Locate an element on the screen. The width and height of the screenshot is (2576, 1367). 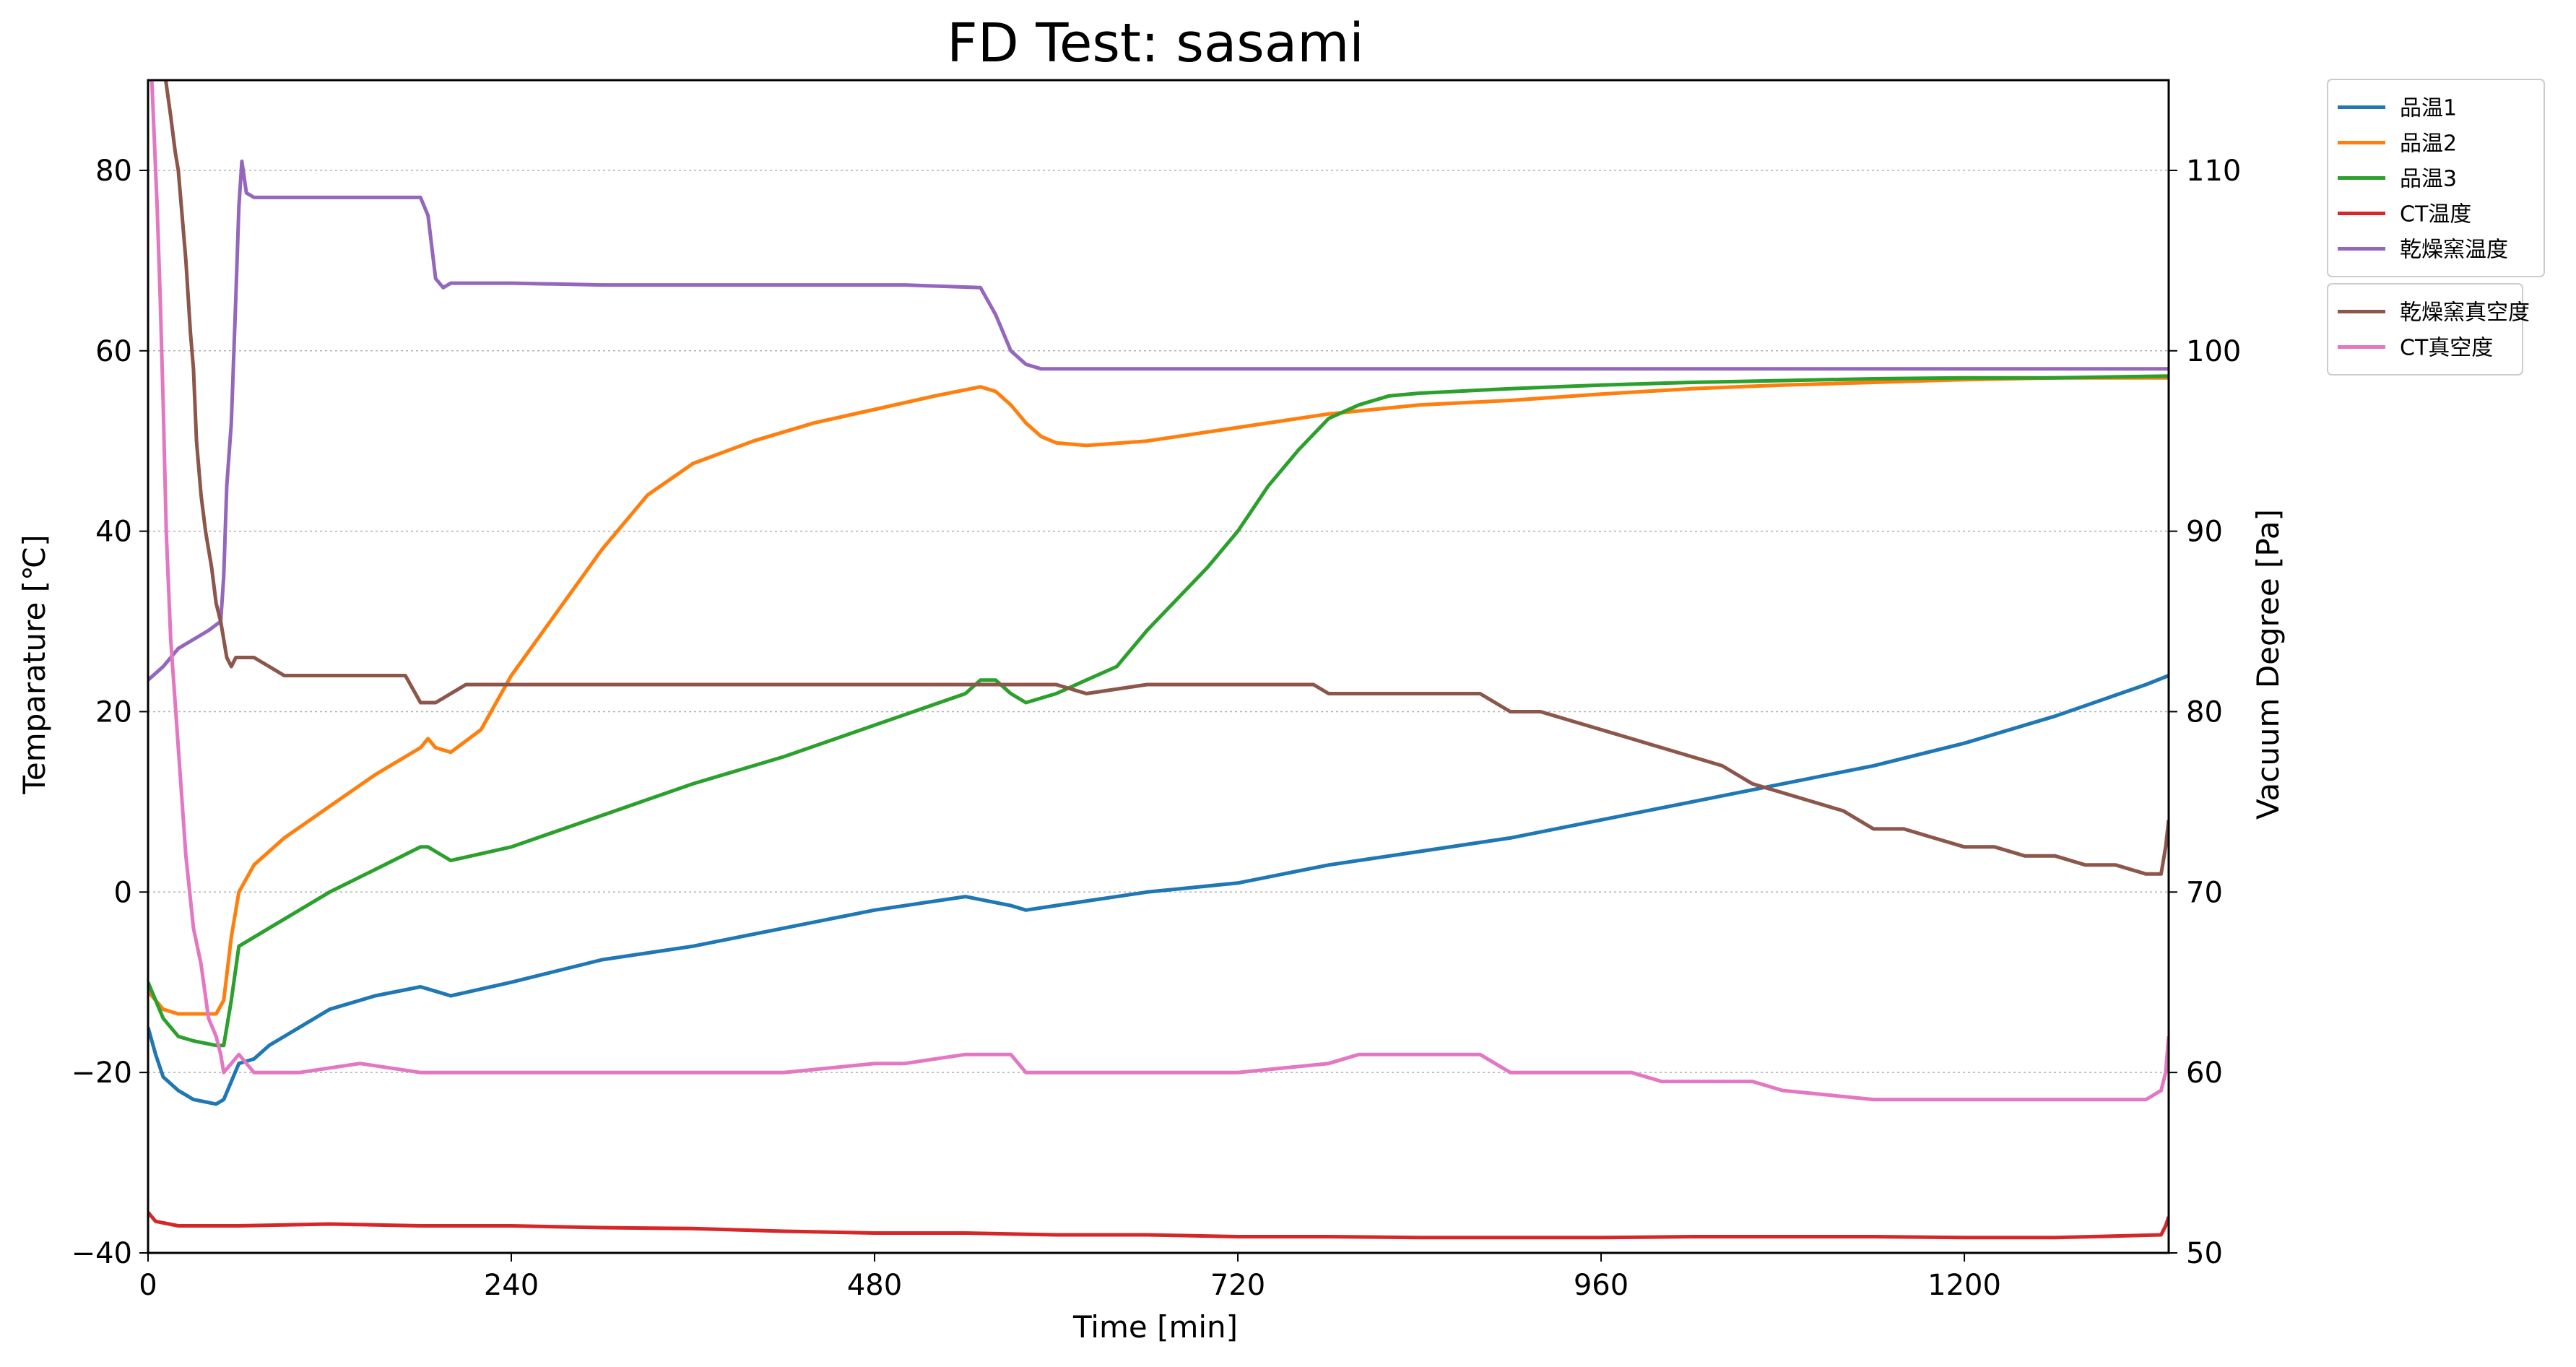
y-tick-label-left: 20 is located at coordinates (113, 712).